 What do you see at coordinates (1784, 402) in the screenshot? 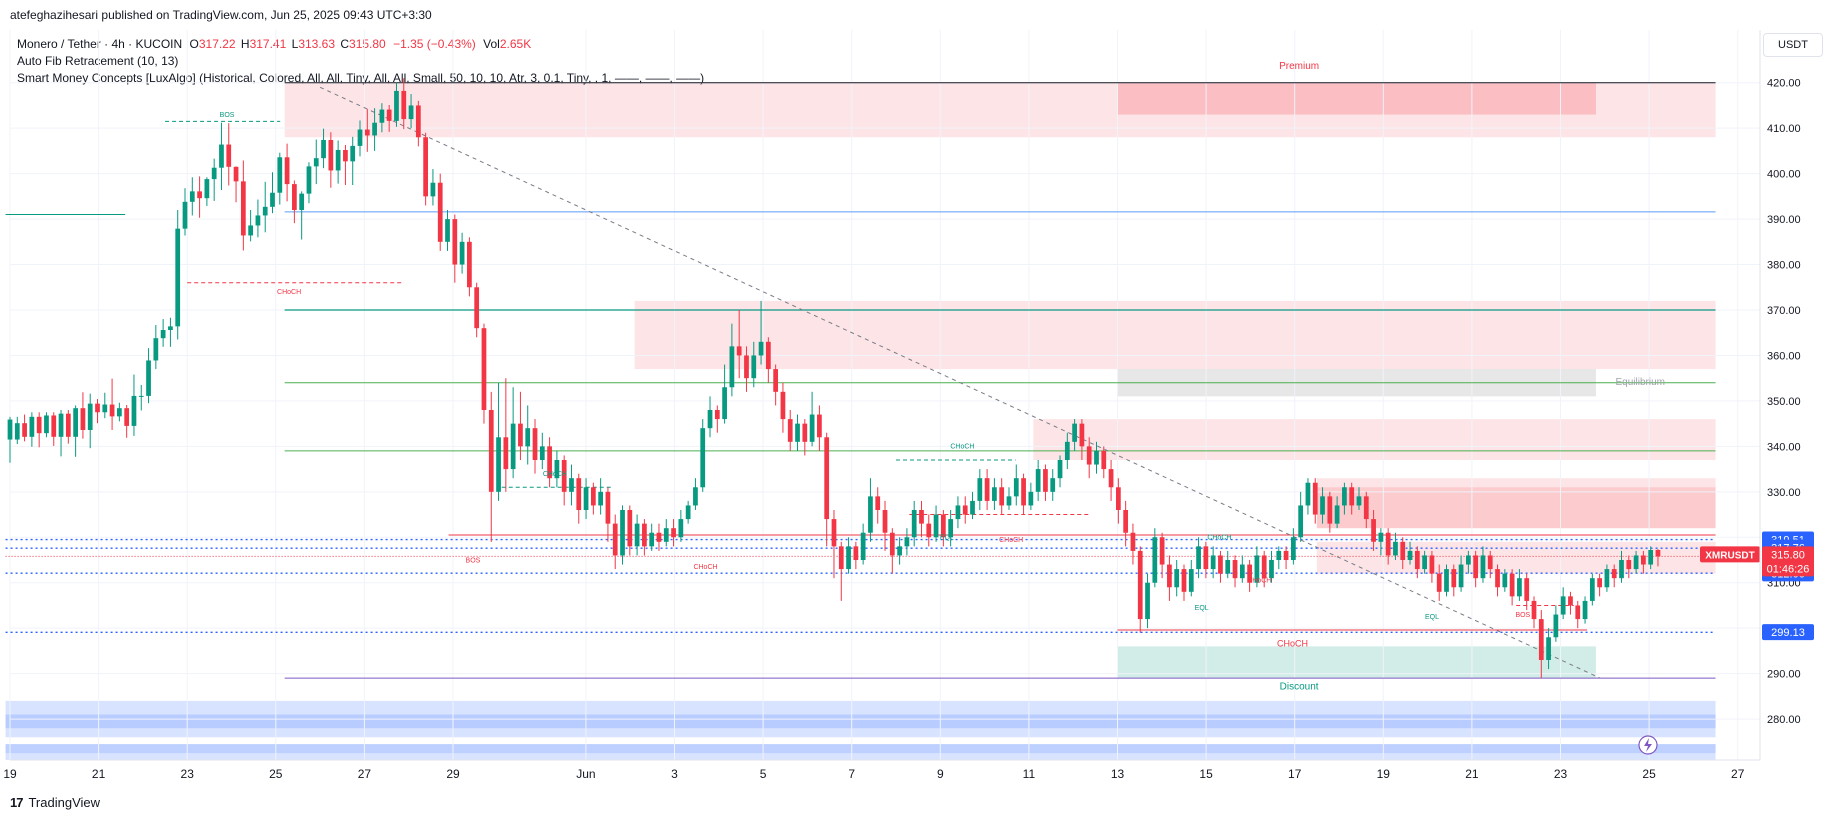
I see `price-tick-label: 350.00` at bounding box center [1784, 402].